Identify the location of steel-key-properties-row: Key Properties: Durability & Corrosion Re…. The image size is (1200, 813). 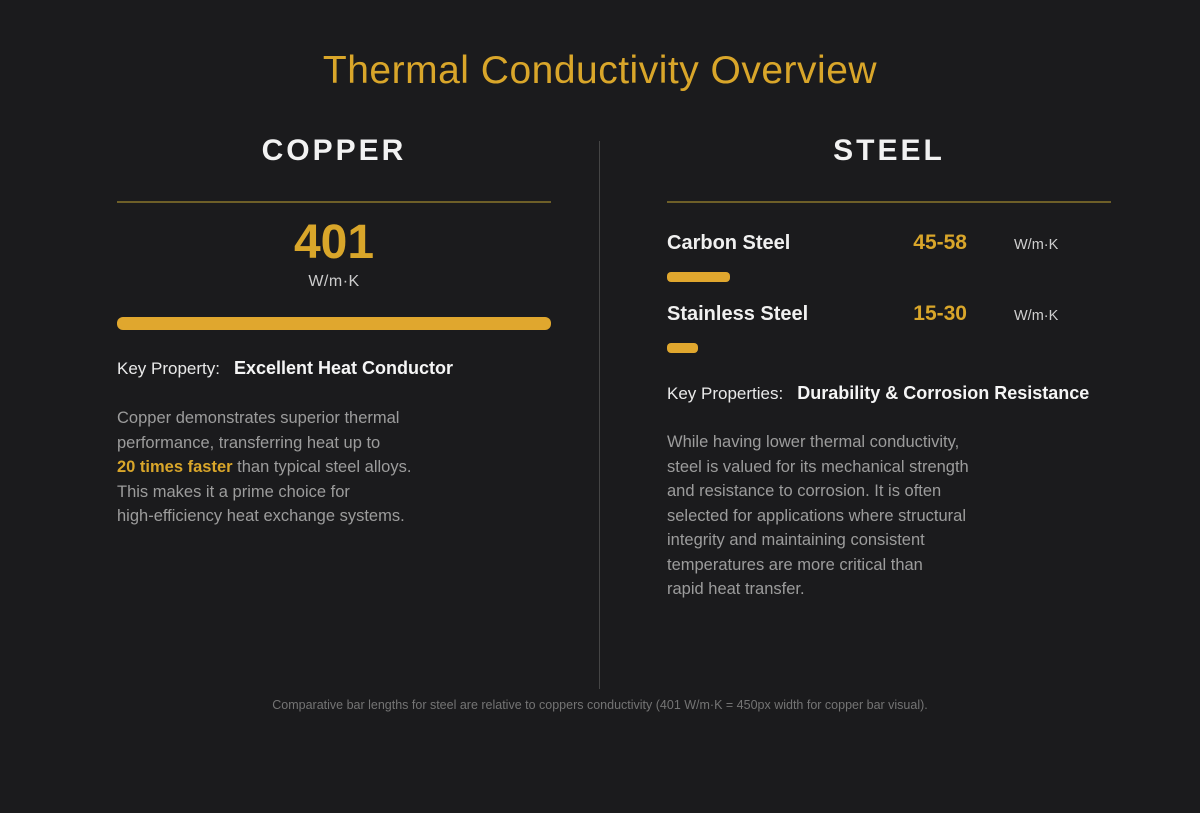
(889, 393).